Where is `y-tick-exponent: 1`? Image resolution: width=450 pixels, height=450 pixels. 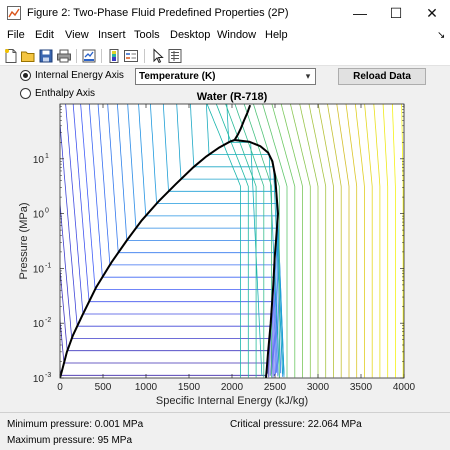
y-tick-exponent: 1 is located at coordinates (47, 156).